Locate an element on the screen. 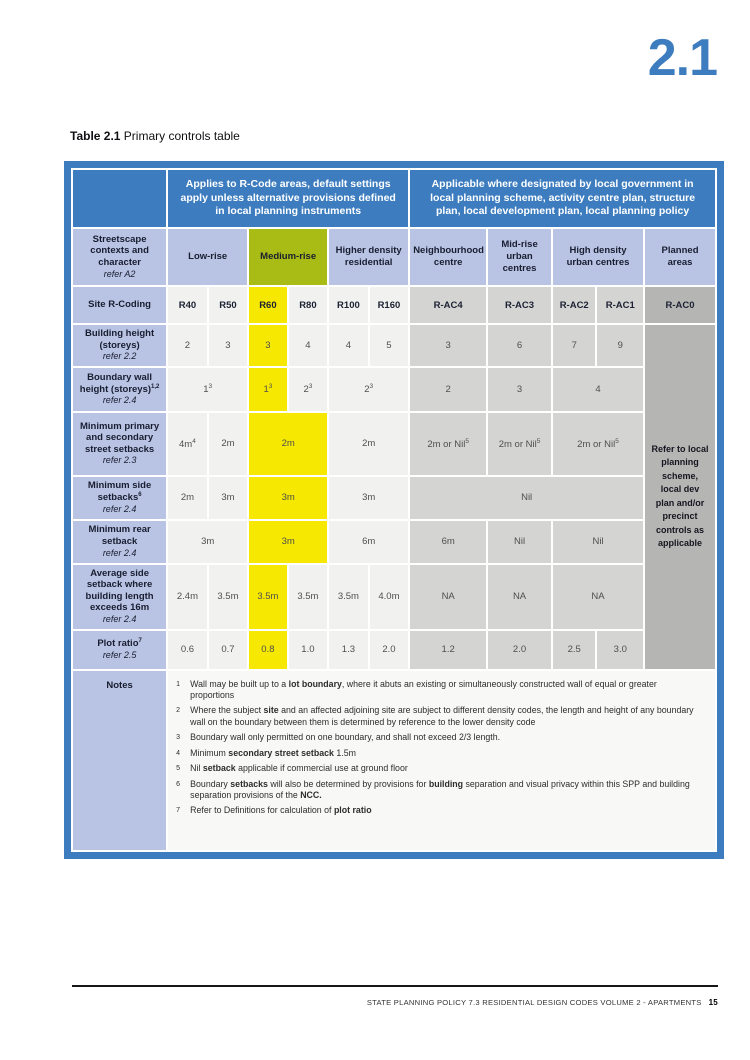 This screenshot has height=1060, width=750. table-cell: R50 is located at coordinates (228, 305).